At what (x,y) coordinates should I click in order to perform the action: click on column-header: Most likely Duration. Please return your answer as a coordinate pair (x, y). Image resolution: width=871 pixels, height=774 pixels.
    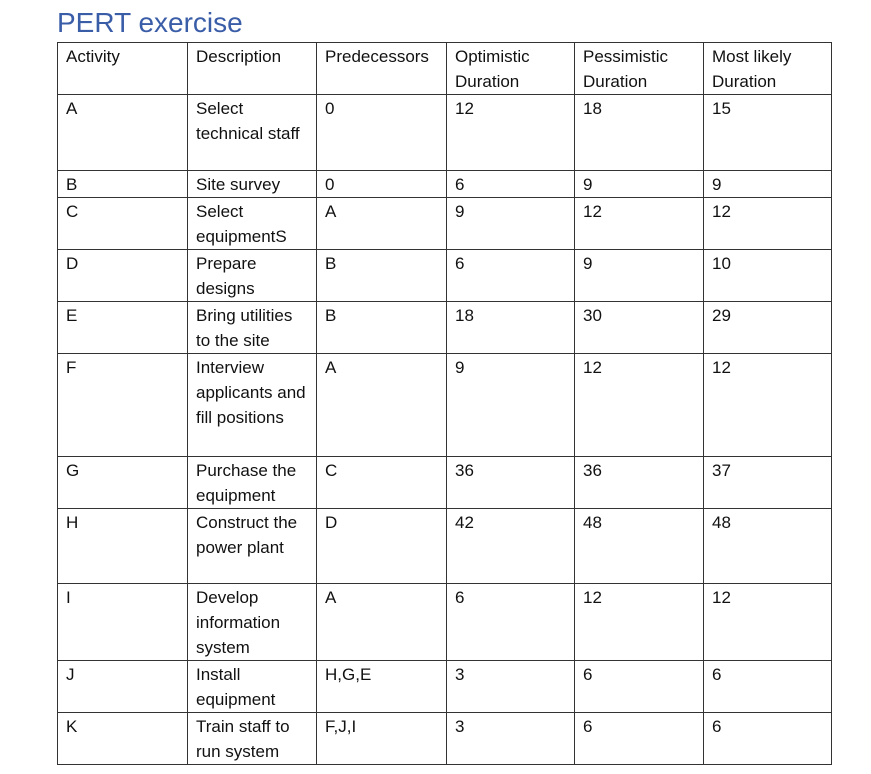
    Looking at the image, I should click on (767, 68).